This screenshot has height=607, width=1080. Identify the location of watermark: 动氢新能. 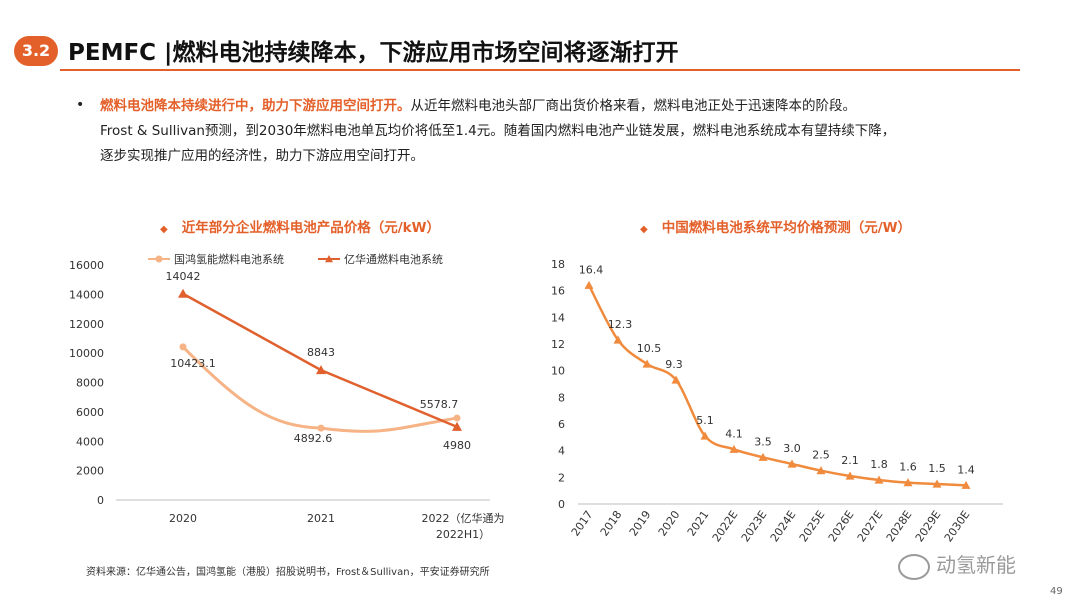
(957, 564).